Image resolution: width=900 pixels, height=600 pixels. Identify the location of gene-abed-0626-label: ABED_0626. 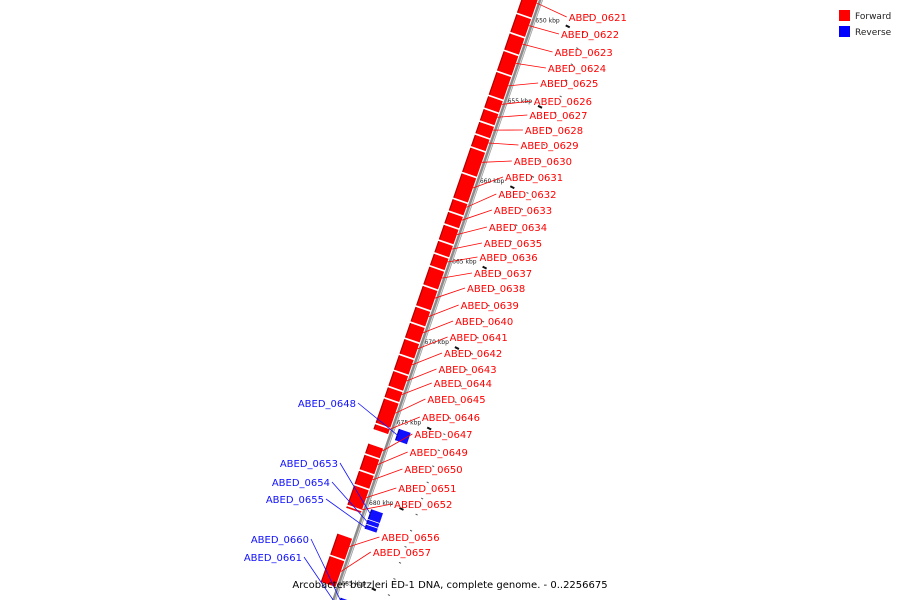
(563, 102).